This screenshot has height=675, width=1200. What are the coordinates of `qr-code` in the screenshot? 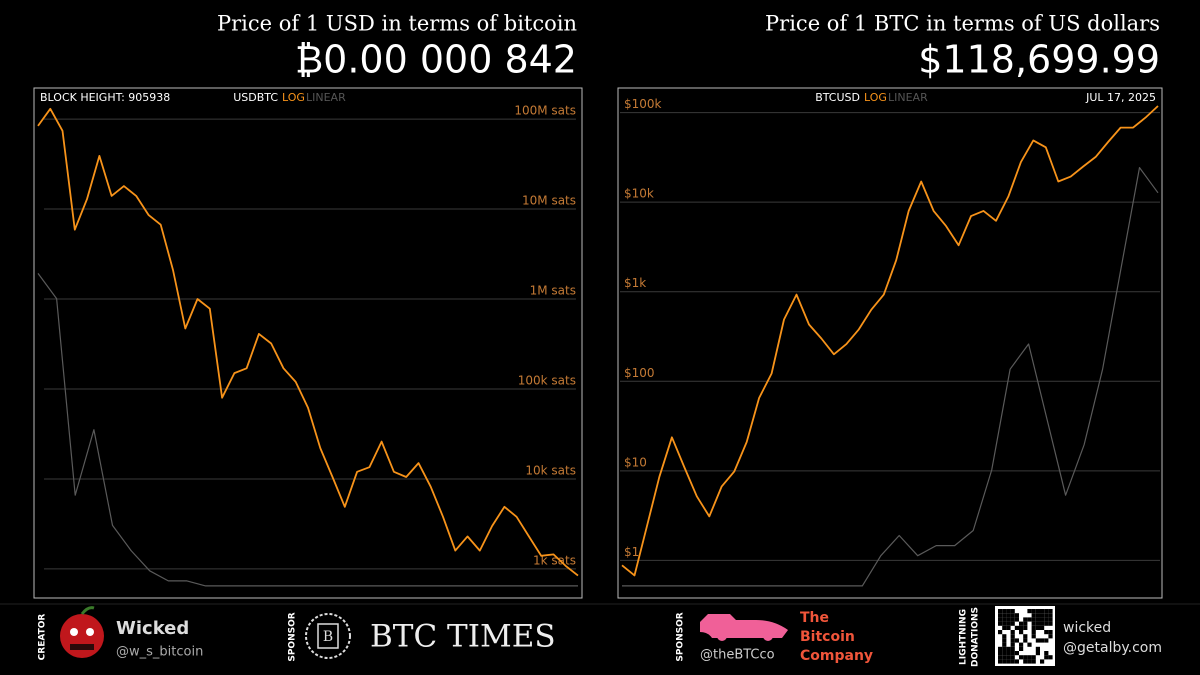 It's located at (1025, 636).